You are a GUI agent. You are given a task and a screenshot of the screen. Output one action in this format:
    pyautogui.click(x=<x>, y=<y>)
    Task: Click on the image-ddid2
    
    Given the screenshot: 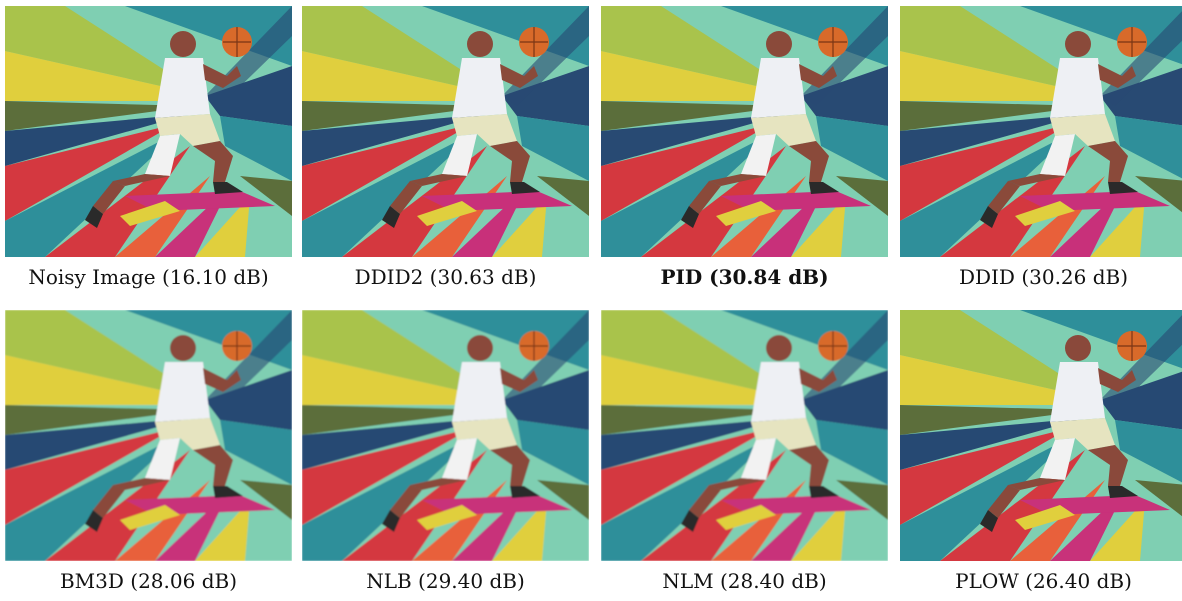 What is the action you would take?
    pyautogui.click(x=445, y=131)
    